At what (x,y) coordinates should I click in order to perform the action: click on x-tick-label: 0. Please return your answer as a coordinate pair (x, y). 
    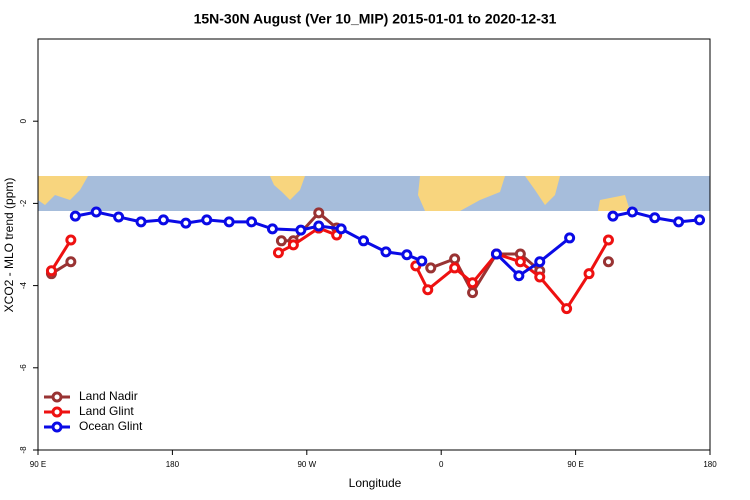
    Looking at the image, I should click on (441, 464).